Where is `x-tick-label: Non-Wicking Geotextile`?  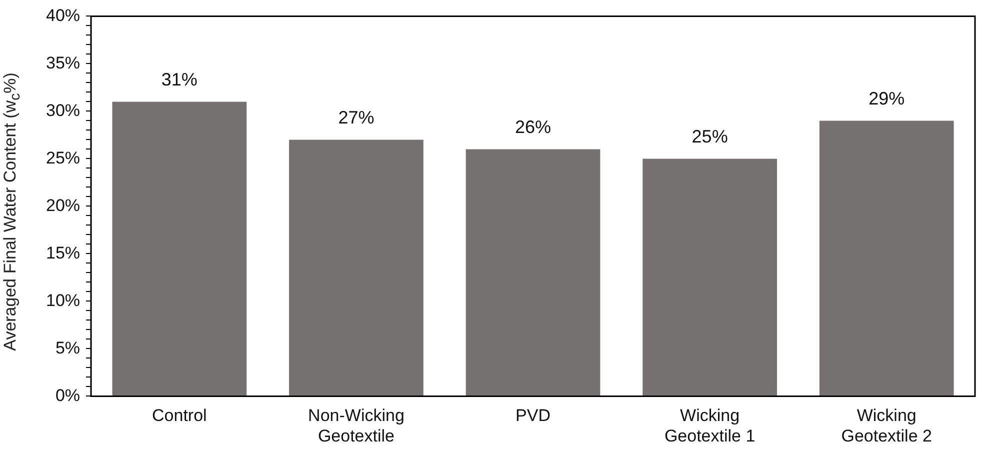
x-tick-label: Non-Wicking Geotextile is located at coordinates (356, 426).